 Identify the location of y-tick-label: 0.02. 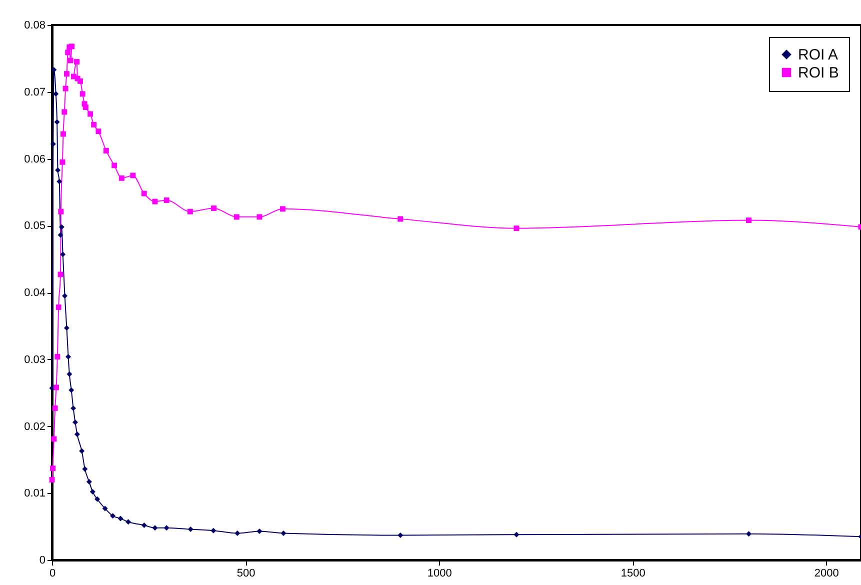
(35, 426).